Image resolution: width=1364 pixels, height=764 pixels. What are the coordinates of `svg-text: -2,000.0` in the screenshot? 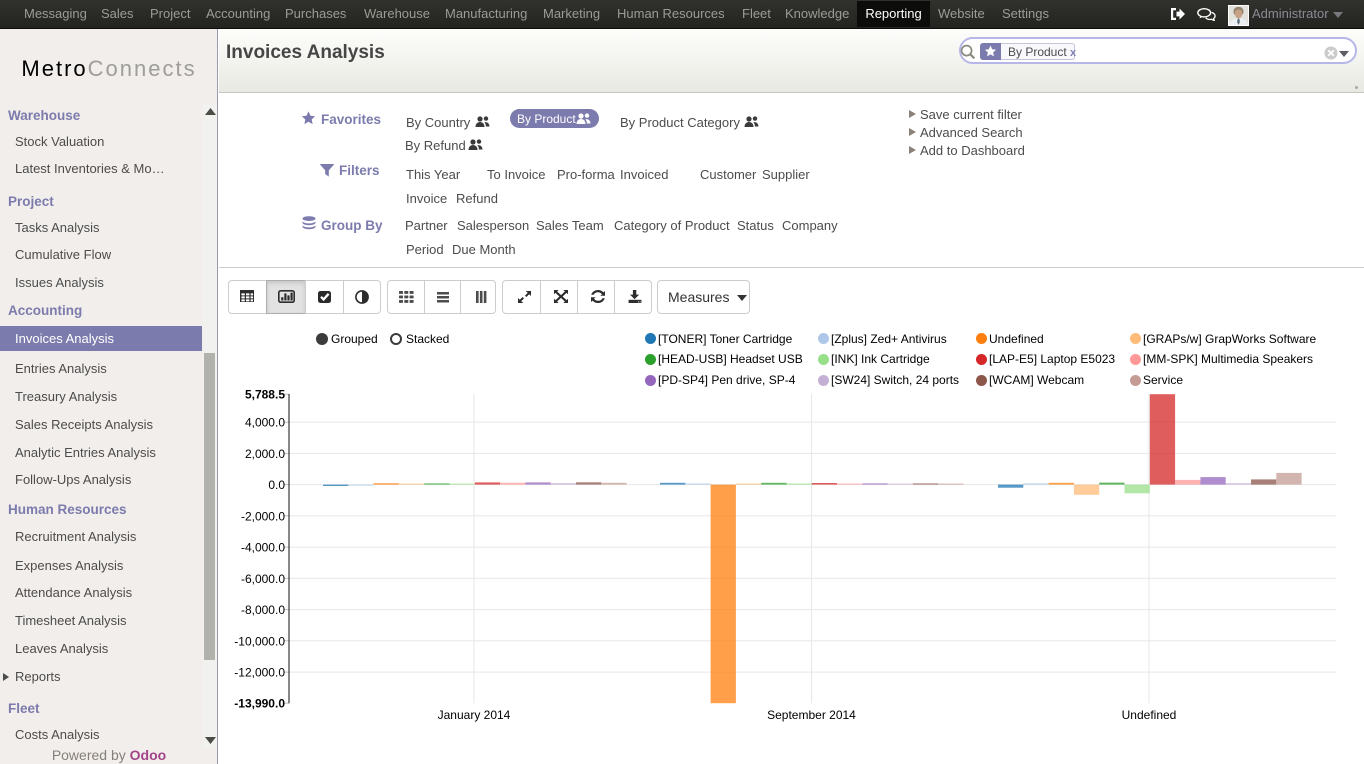 It's located at (263, 516).